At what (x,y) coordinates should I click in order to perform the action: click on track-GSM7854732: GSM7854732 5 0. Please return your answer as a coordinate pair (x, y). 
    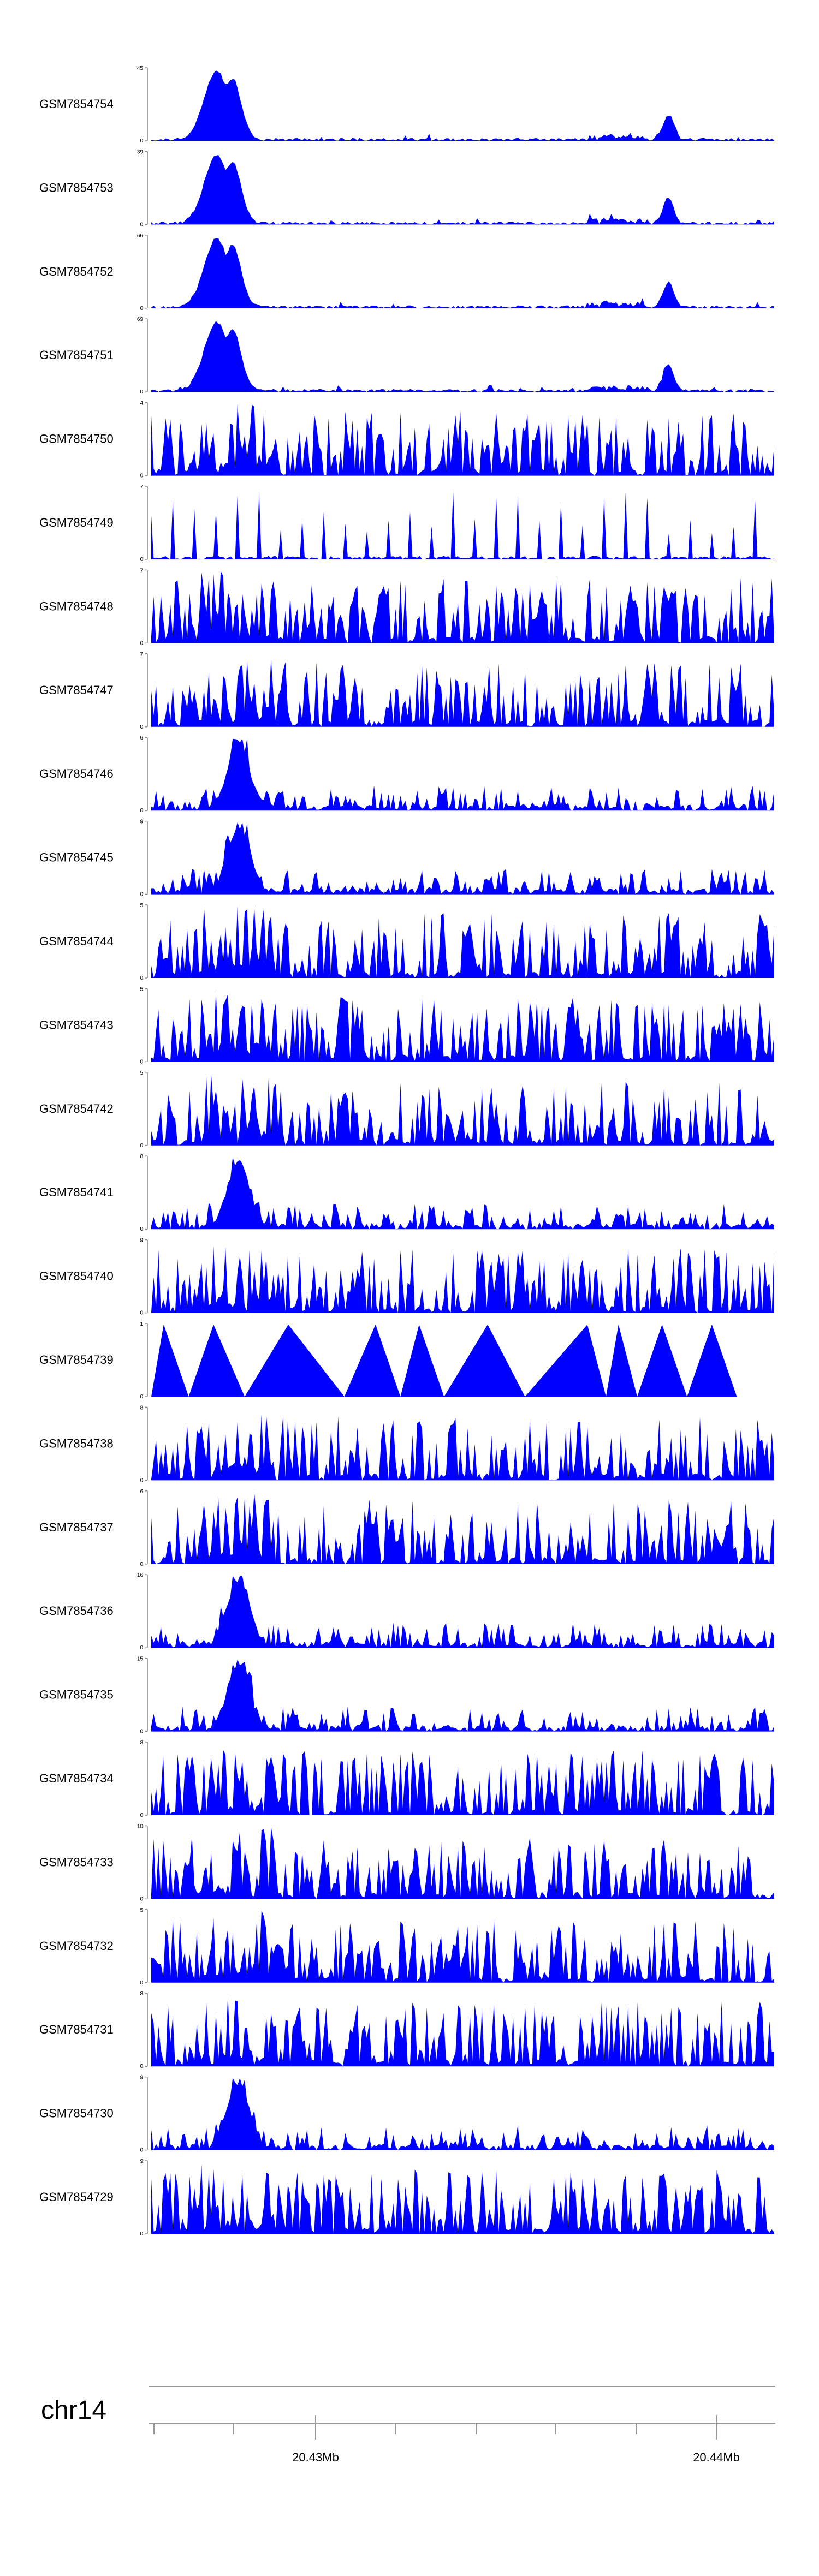
    Looking at the image, I should click on (406, 1946).